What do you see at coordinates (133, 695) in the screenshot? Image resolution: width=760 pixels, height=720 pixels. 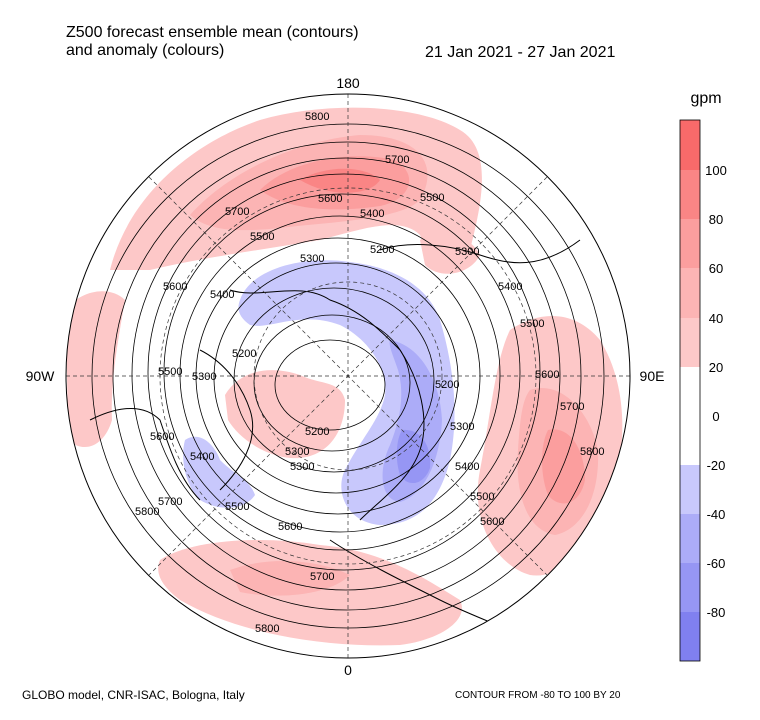 I see `model-credit: GLOBO model, CNR-ISAC, Bologna, Italy` at bounding box center [133, 695].